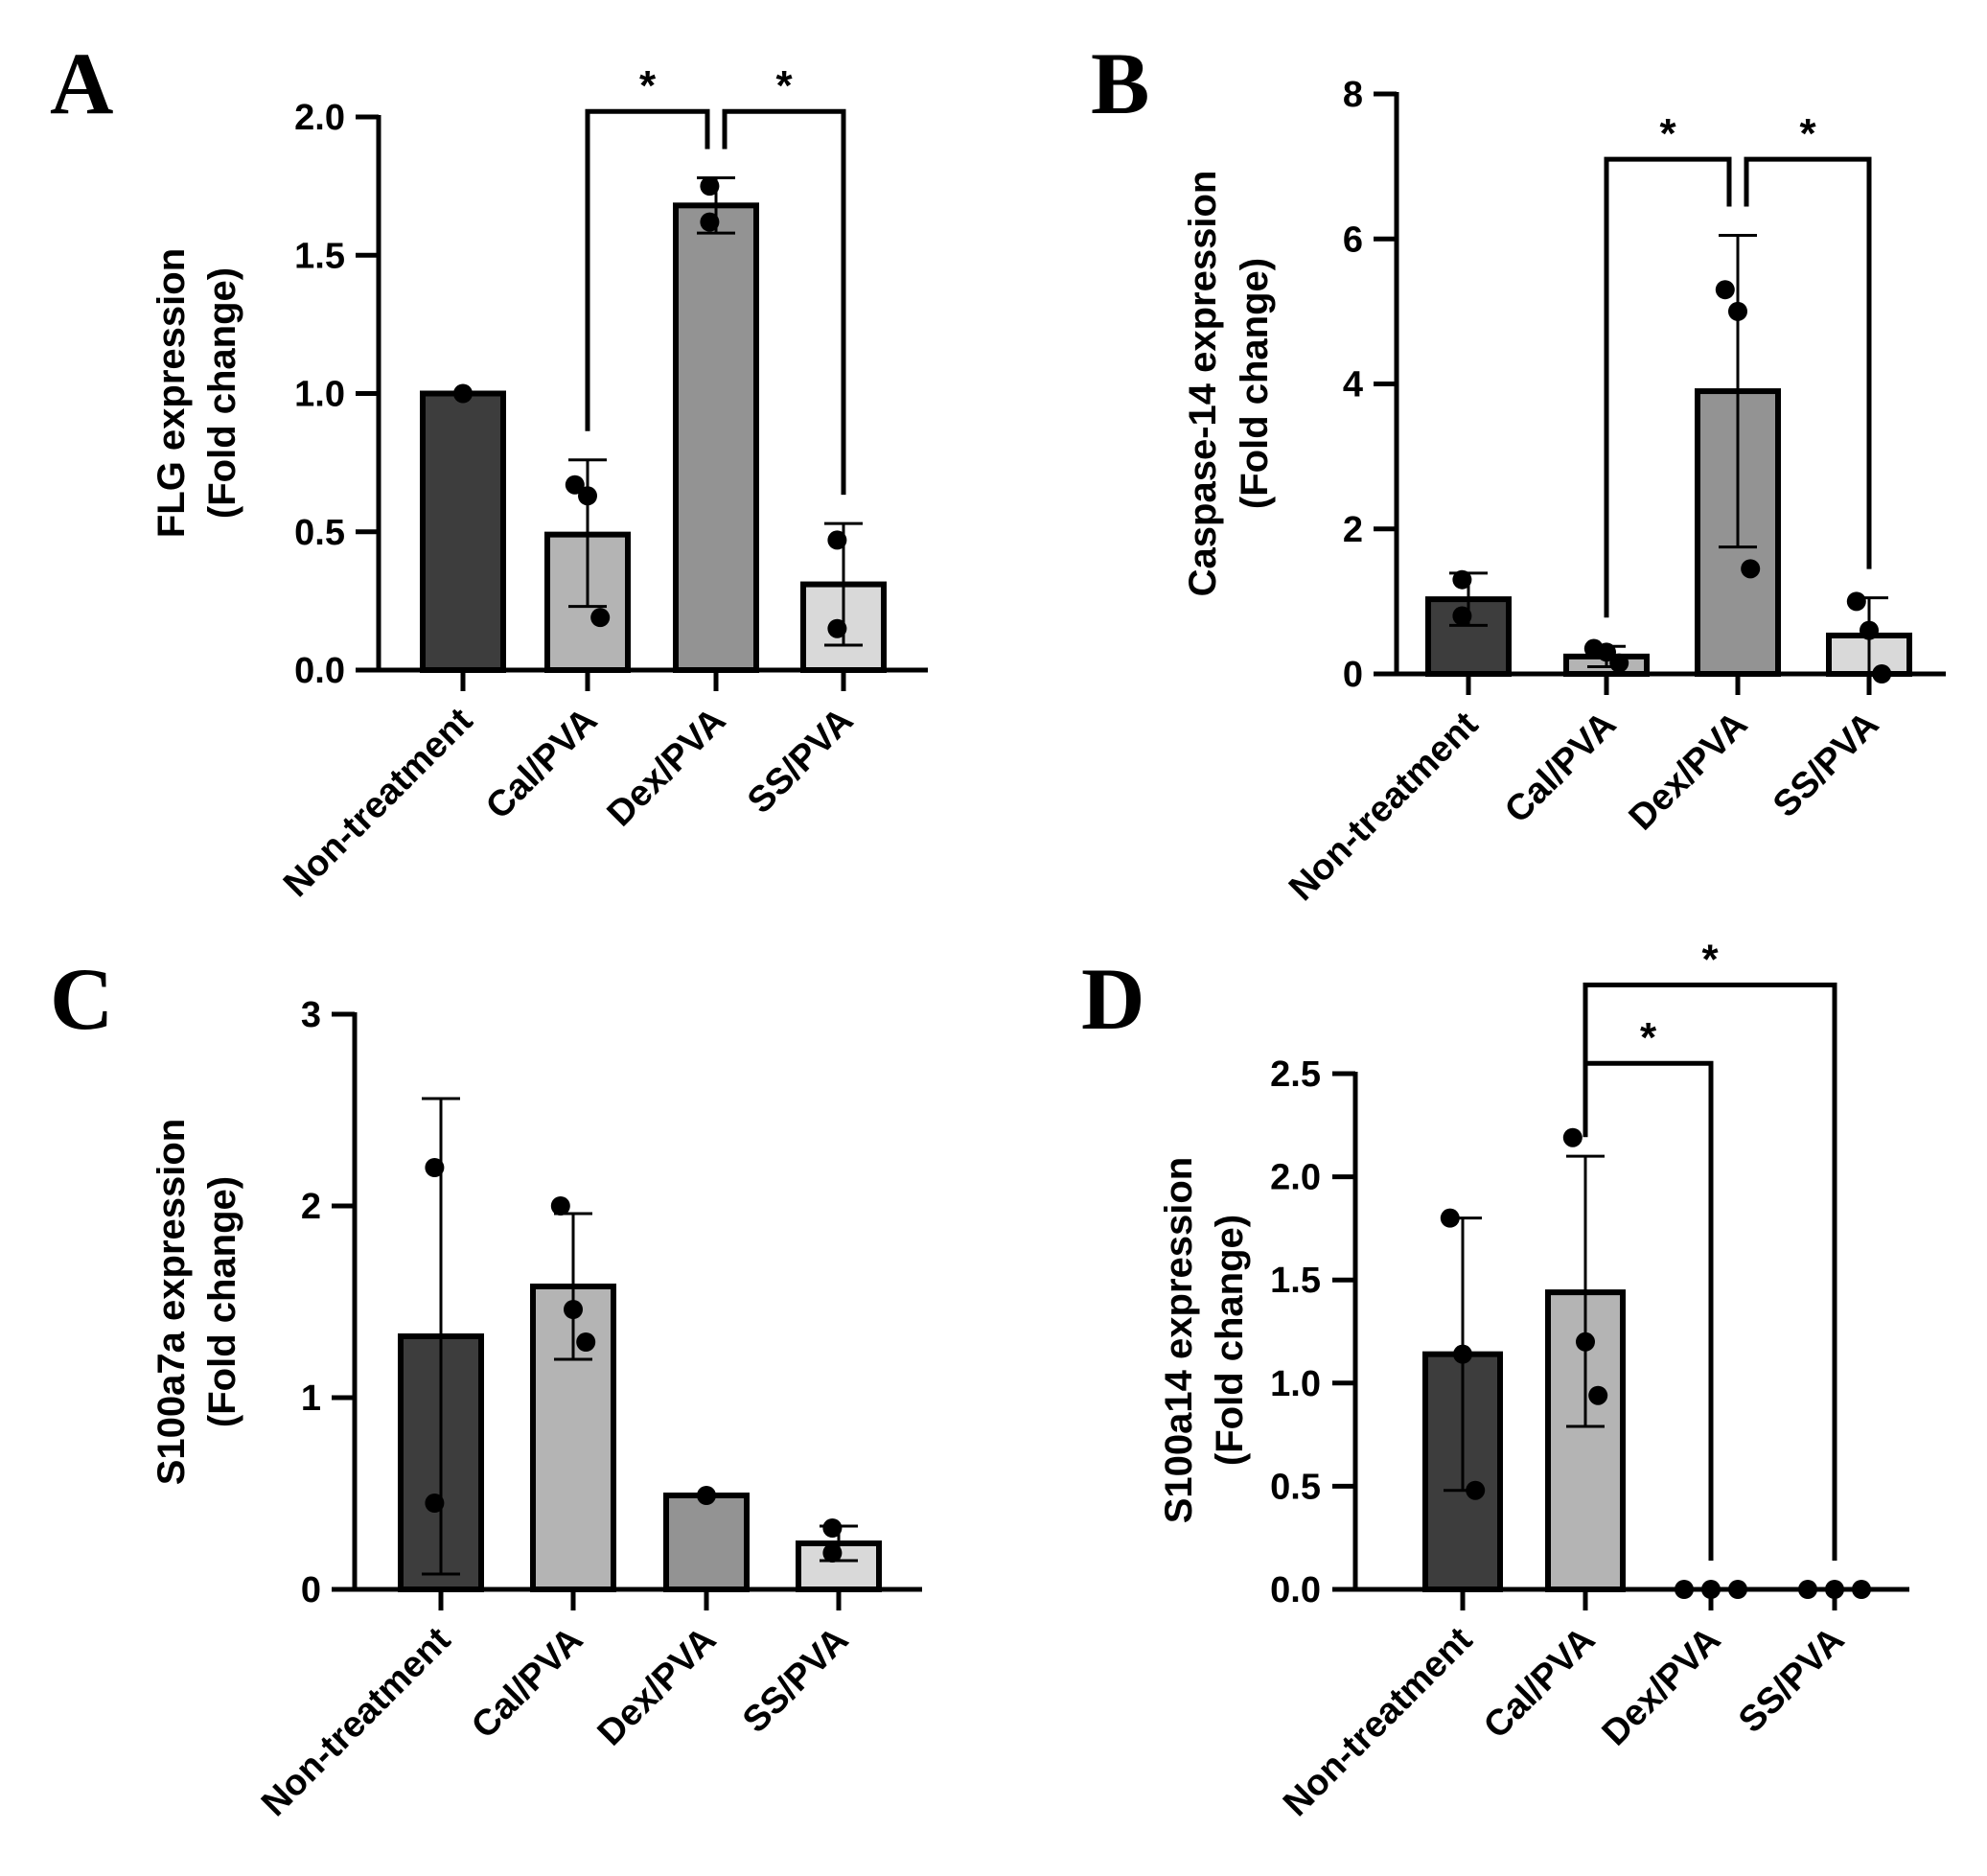 The width and height of the screenshot is (1987, 1876). What do you see at coordinates (1353, 95) in the screenshot?
I see `y-tick-label: 8` at bounding box center [1353, 95].